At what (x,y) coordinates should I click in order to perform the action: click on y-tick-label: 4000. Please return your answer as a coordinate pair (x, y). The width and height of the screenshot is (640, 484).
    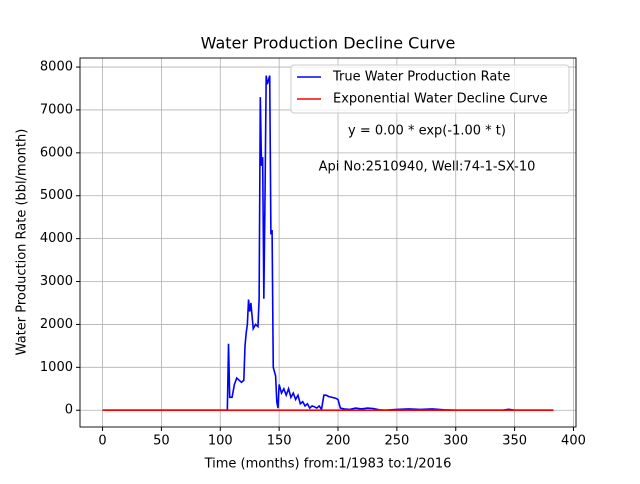
    Looking at the image, I should click on (56, 238).